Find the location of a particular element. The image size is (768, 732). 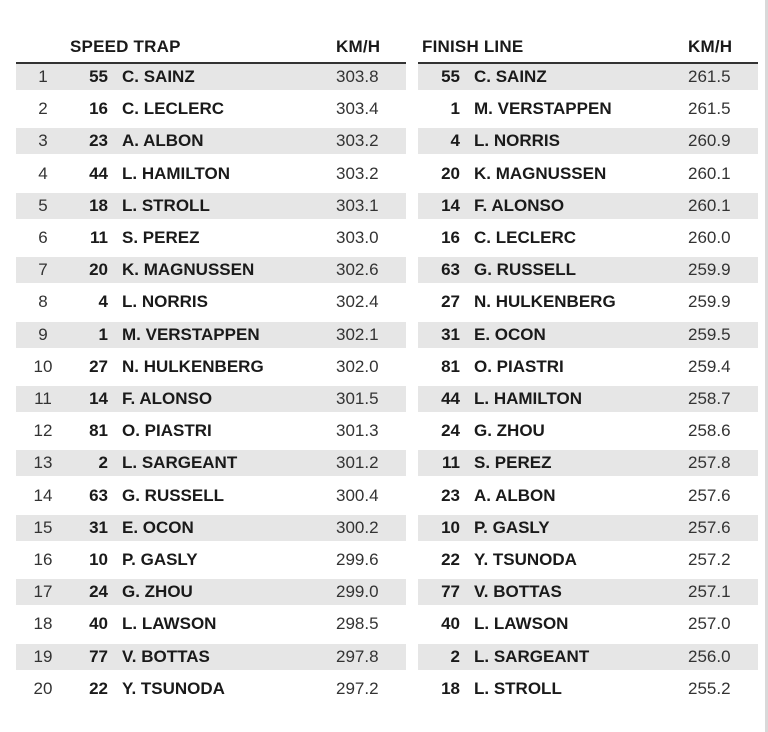

position: 2 is located at coordinates (43, 109).